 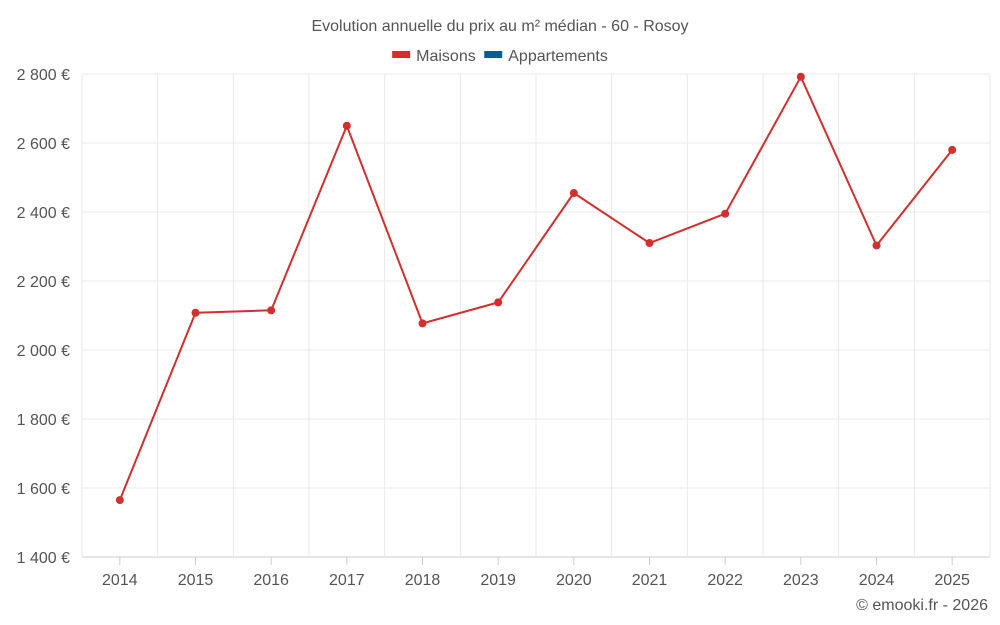 What do you see at coordinates (725, 580) in the screenshot?
I see `x-tick-label: 2022` at bounding box center [725, 580].